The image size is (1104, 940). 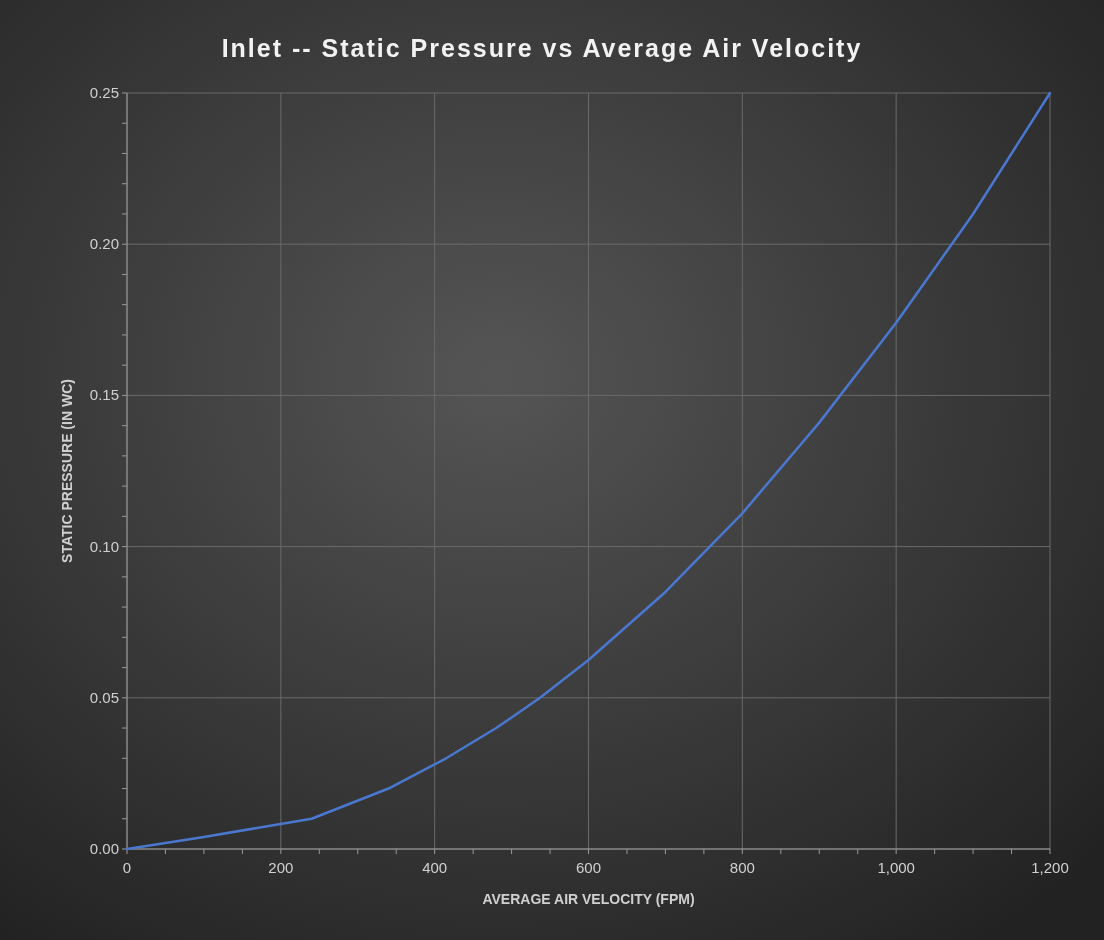 What do you see at coordinates (104, 697) in the screenshot?
I see `y-tick-label: 0.05` at bounding box center [104, 697].